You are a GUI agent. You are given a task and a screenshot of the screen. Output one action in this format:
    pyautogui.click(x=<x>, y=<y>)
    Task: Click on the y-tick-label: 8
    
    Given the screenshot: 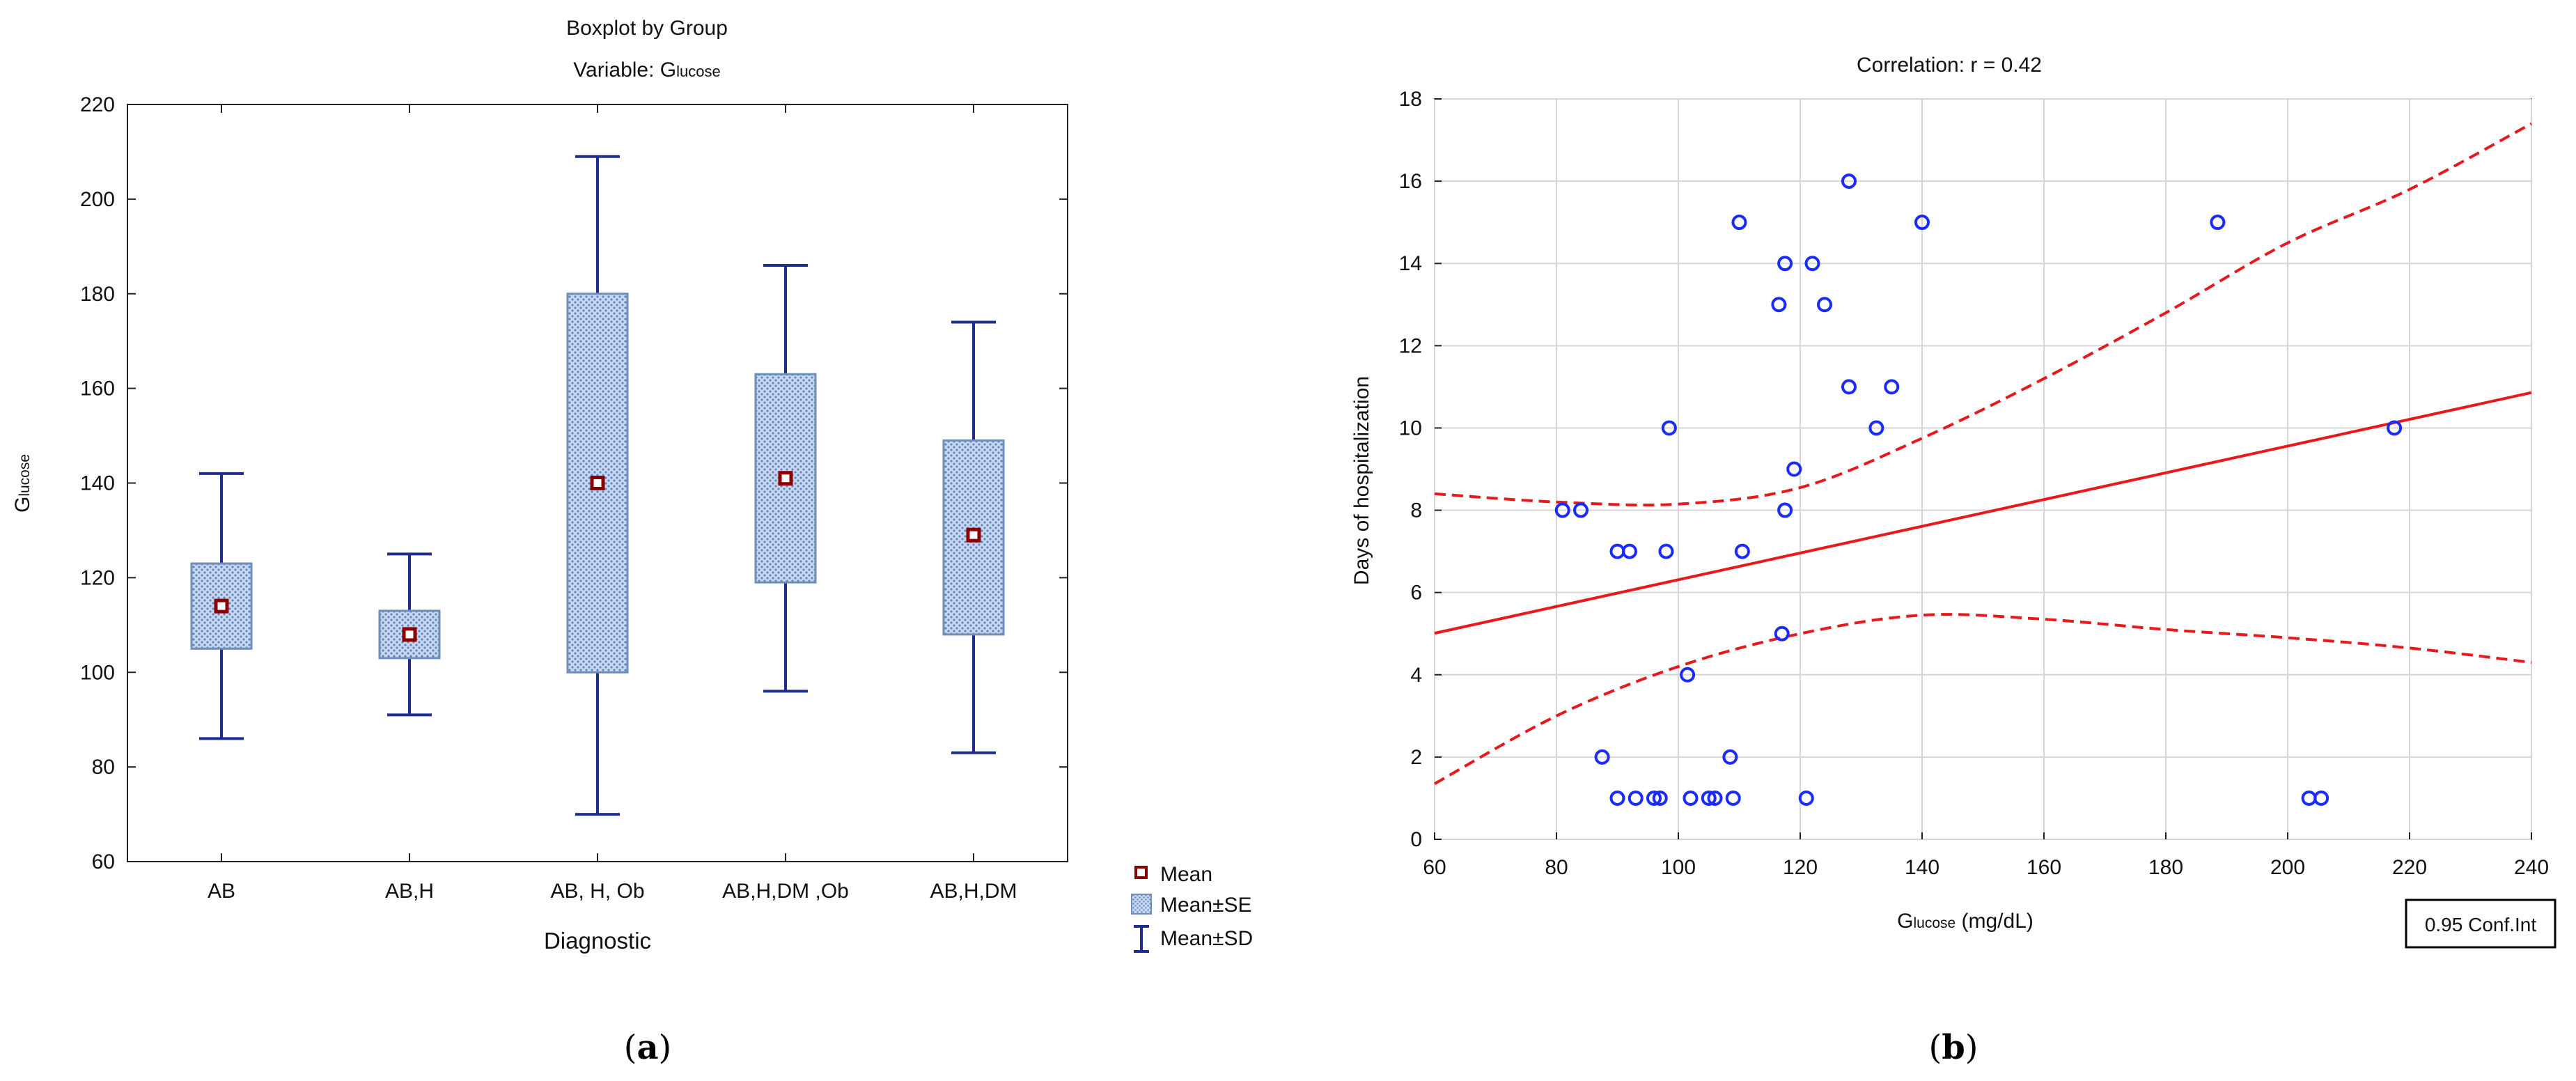 What is the action you would take?
    pyautogui.click(x=1416, y=510)
    